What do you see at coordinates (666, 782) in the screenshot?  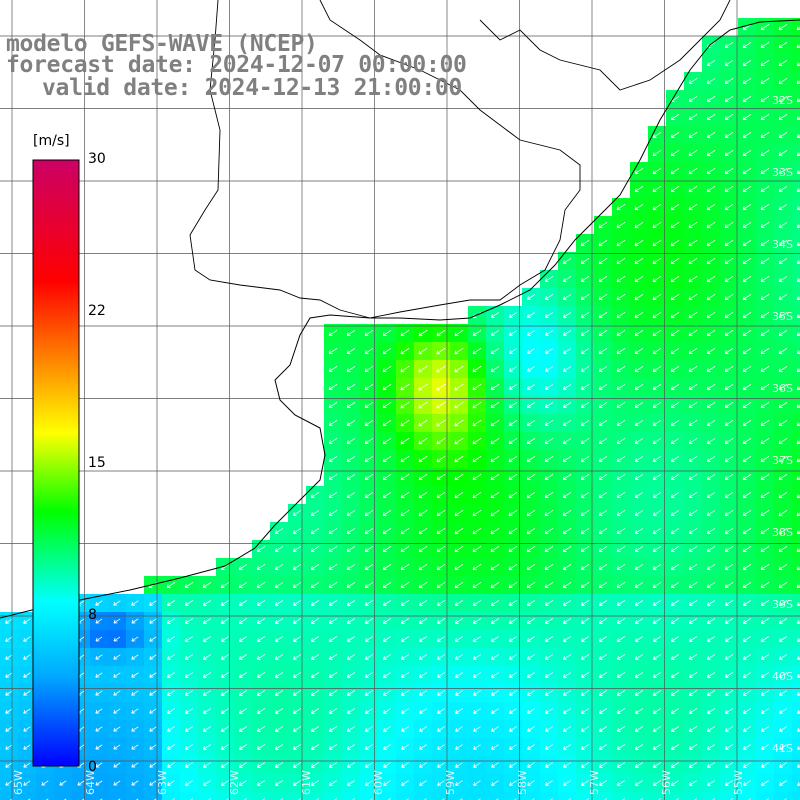 I see `lon-label: 56W` at bounding box center [666, 782].